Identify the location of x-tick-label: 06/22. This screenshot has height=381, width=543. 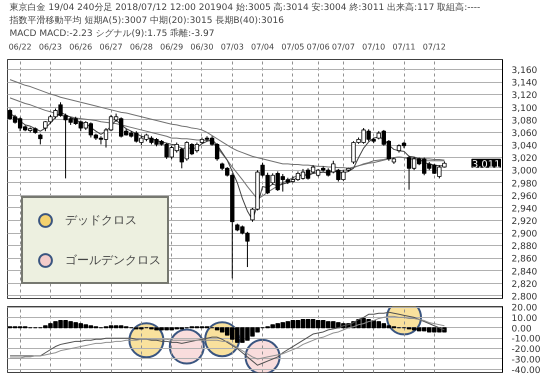
(20, 47).